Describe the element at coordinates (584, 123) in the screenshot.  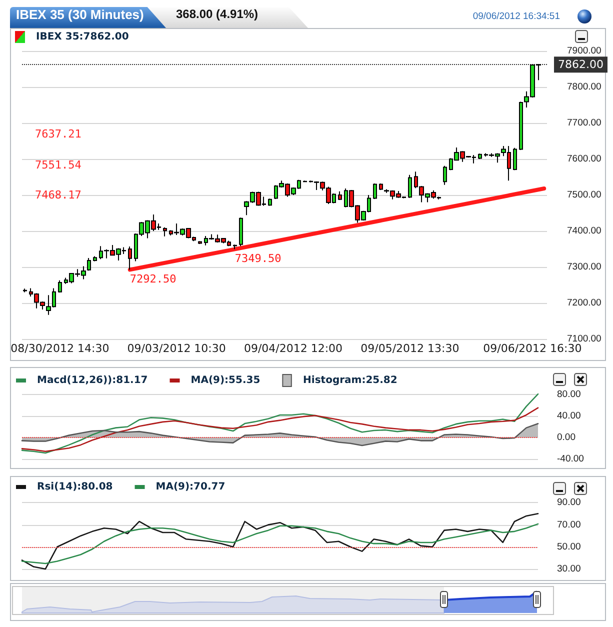
I see `y-tick-label: 7700.00` at that location.